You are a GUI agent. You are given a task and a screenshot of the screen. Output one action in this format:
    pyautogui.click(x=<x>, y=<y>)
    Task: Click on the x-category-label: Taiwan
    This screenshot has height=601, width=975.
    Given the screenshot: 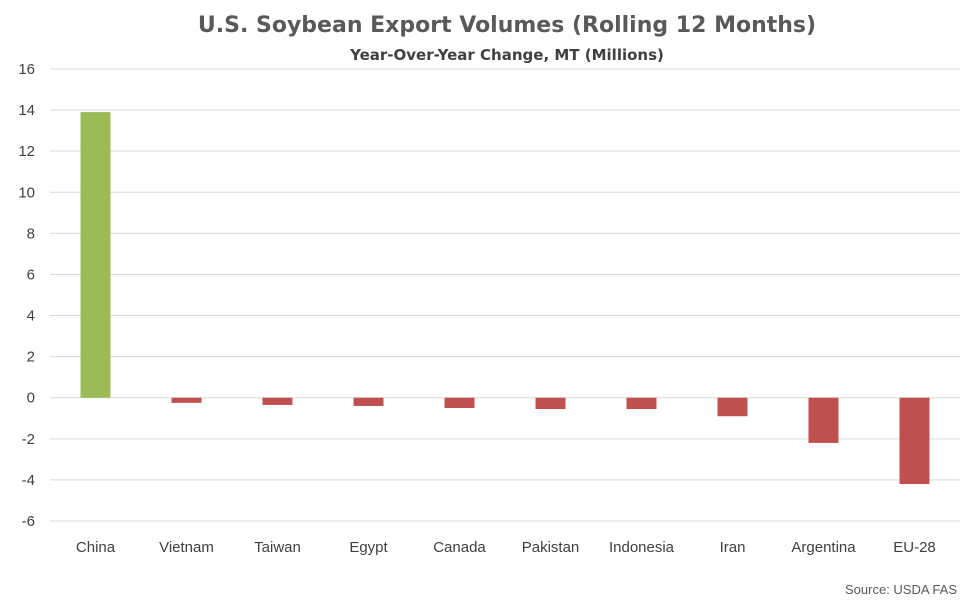 What is the action you would take?
    pyautogui.click(x=277, y=547)
    